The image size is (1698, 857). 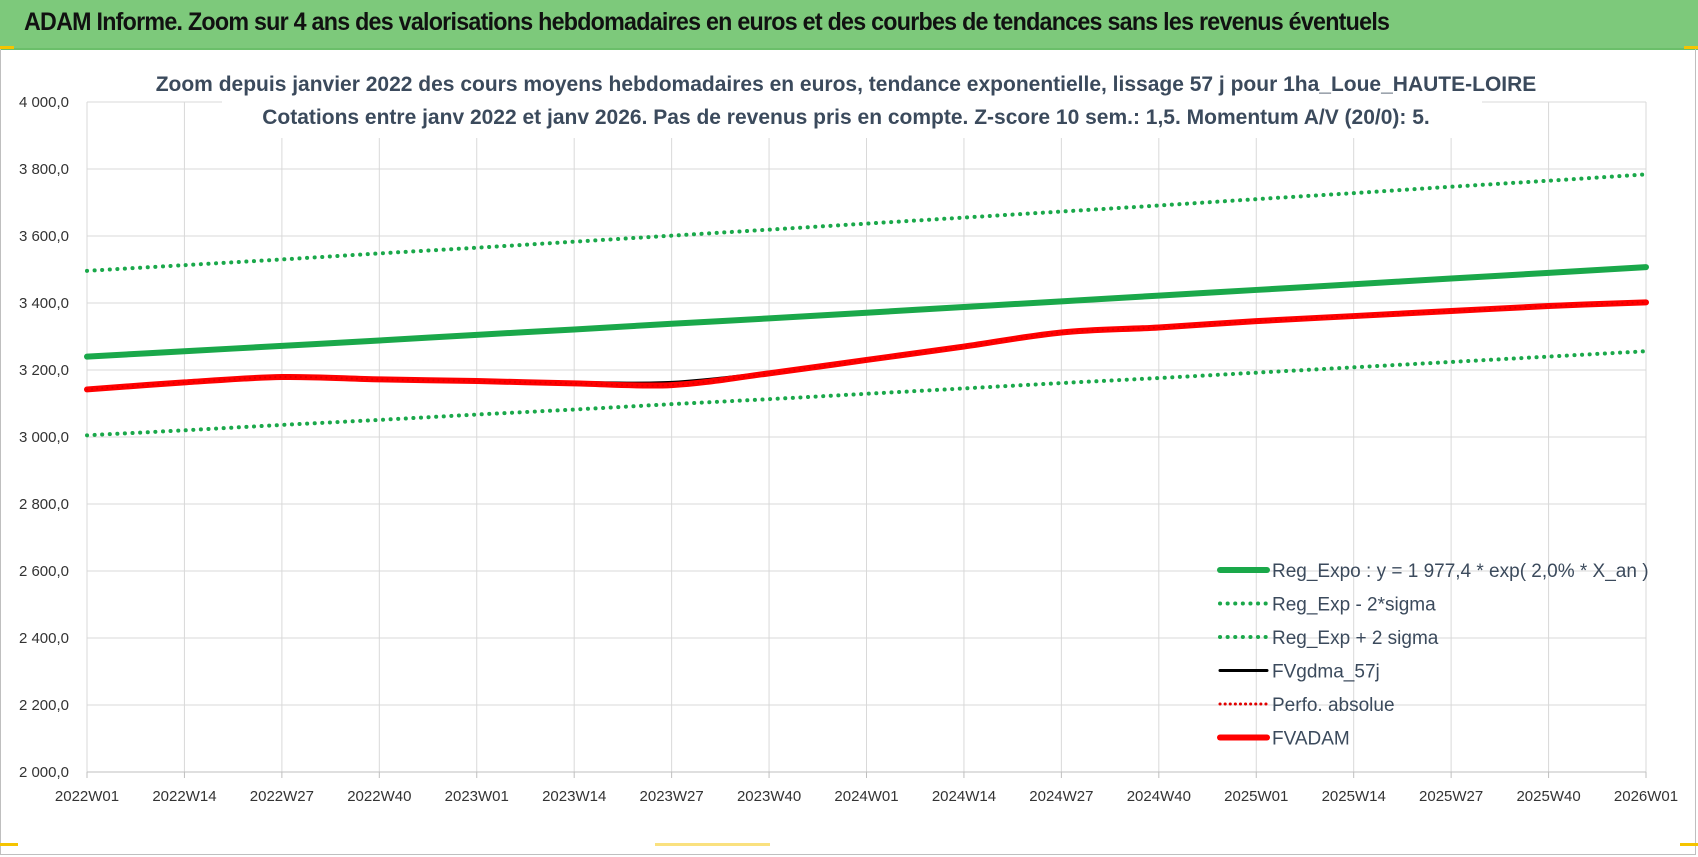 What do you see at coordinates (477, 796) in the screenshot?
I see `x-tick-label: 2023W01` at bounding box center [477, 796].